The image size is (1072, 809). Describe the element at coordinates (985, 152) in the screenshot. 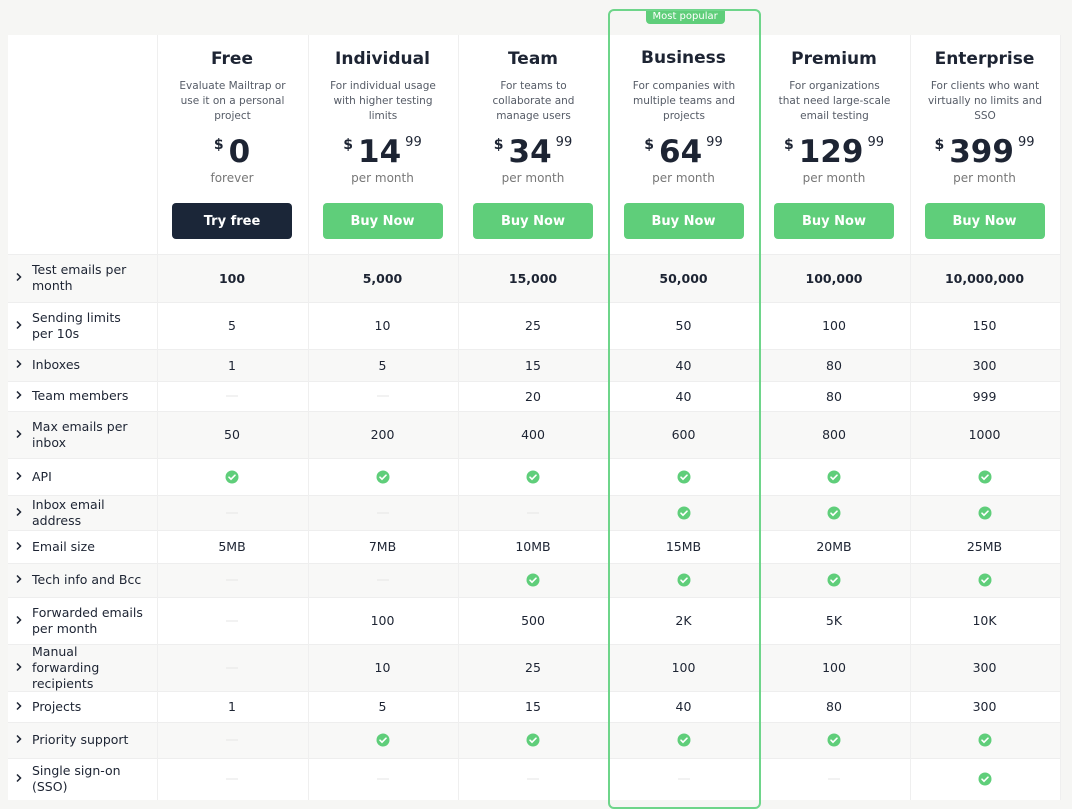

I see `plan-price: $399 99` at that location.